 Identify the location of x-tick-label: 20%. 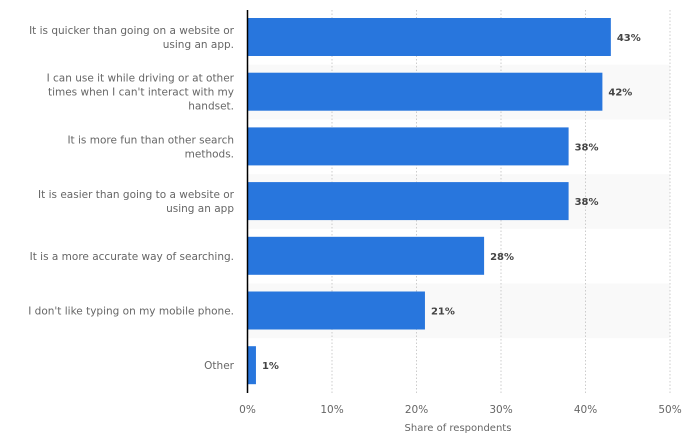
(416, 410).